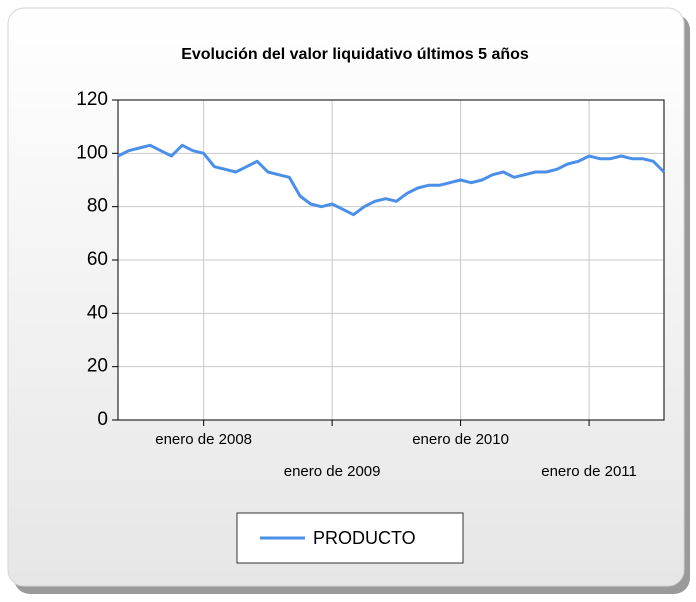  I want to click on line-series, so click(391, 180).